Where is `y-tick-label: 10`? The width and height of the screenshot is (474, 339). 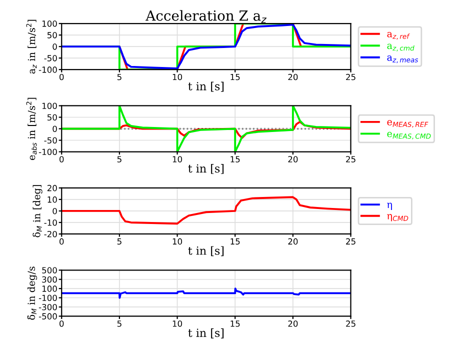 y-tick-label: 10 is located at coordinates (52, 199).